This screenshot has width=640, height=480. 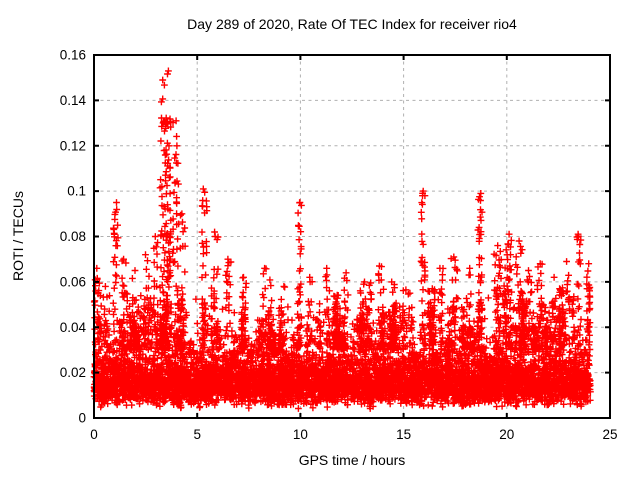 What do you see at coordinates (609, 434) in the screenshot?
I see `x-tick-label: 25` at bounding box center [609, 434].